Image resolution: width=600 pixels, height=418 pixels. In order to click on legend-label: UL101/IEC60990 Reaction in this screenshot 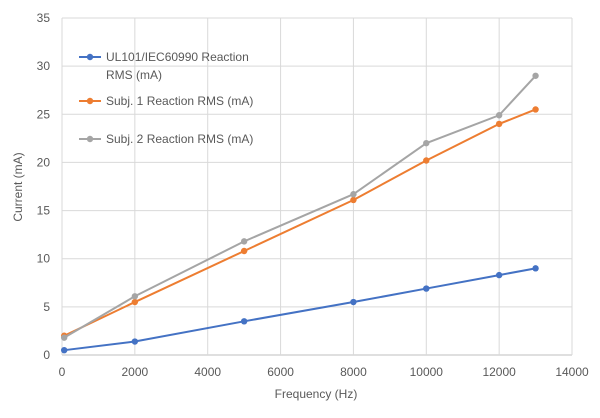, I will do `click(177, 57)`.